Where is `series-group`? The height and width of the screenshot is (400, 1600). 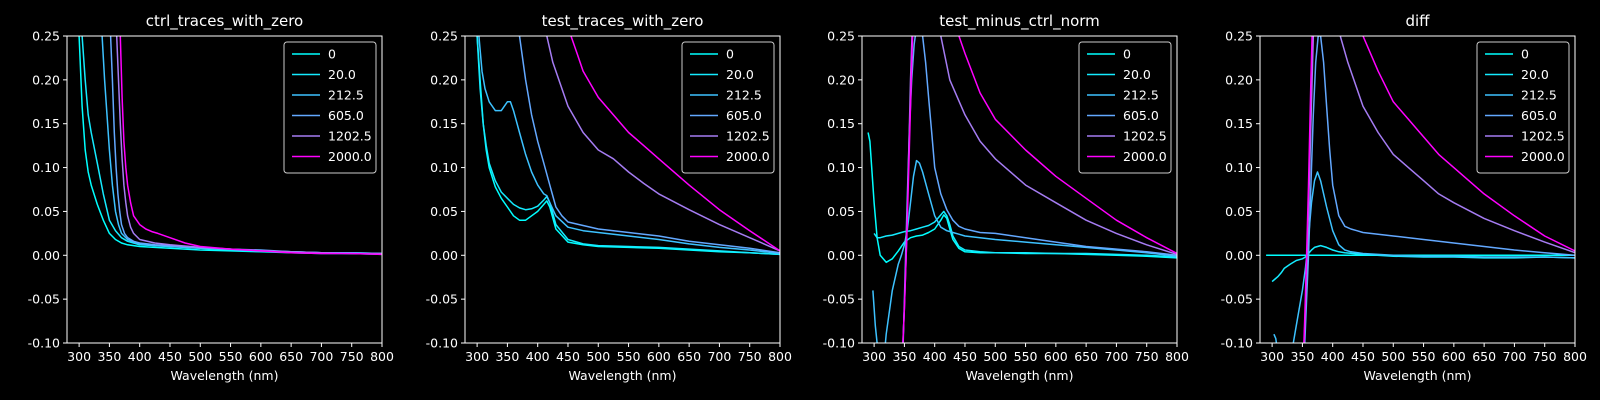 series-group is located at coordinates (1022, 189).